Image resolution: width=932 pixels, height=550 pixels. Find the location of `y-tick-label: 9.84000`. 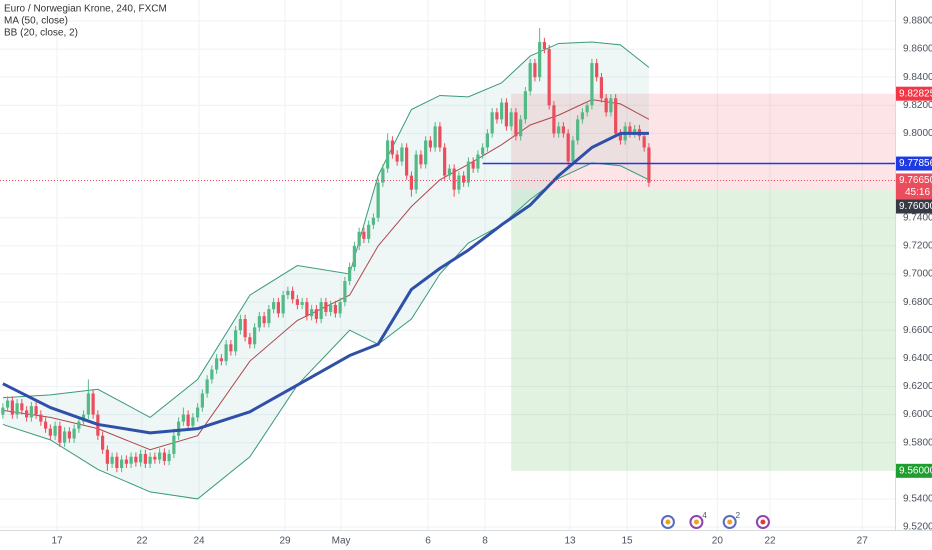

y-tick-label: 9.84000 is located at coordinates (917, 77).